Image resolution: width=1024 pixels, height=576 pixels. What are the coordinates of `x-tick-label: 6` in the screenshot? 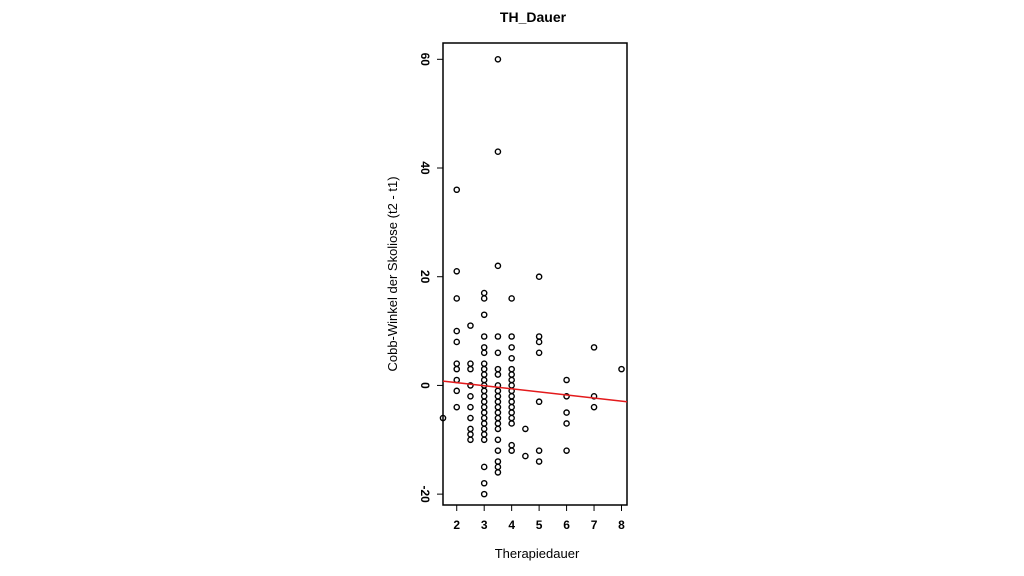 It's located at (566, 525).